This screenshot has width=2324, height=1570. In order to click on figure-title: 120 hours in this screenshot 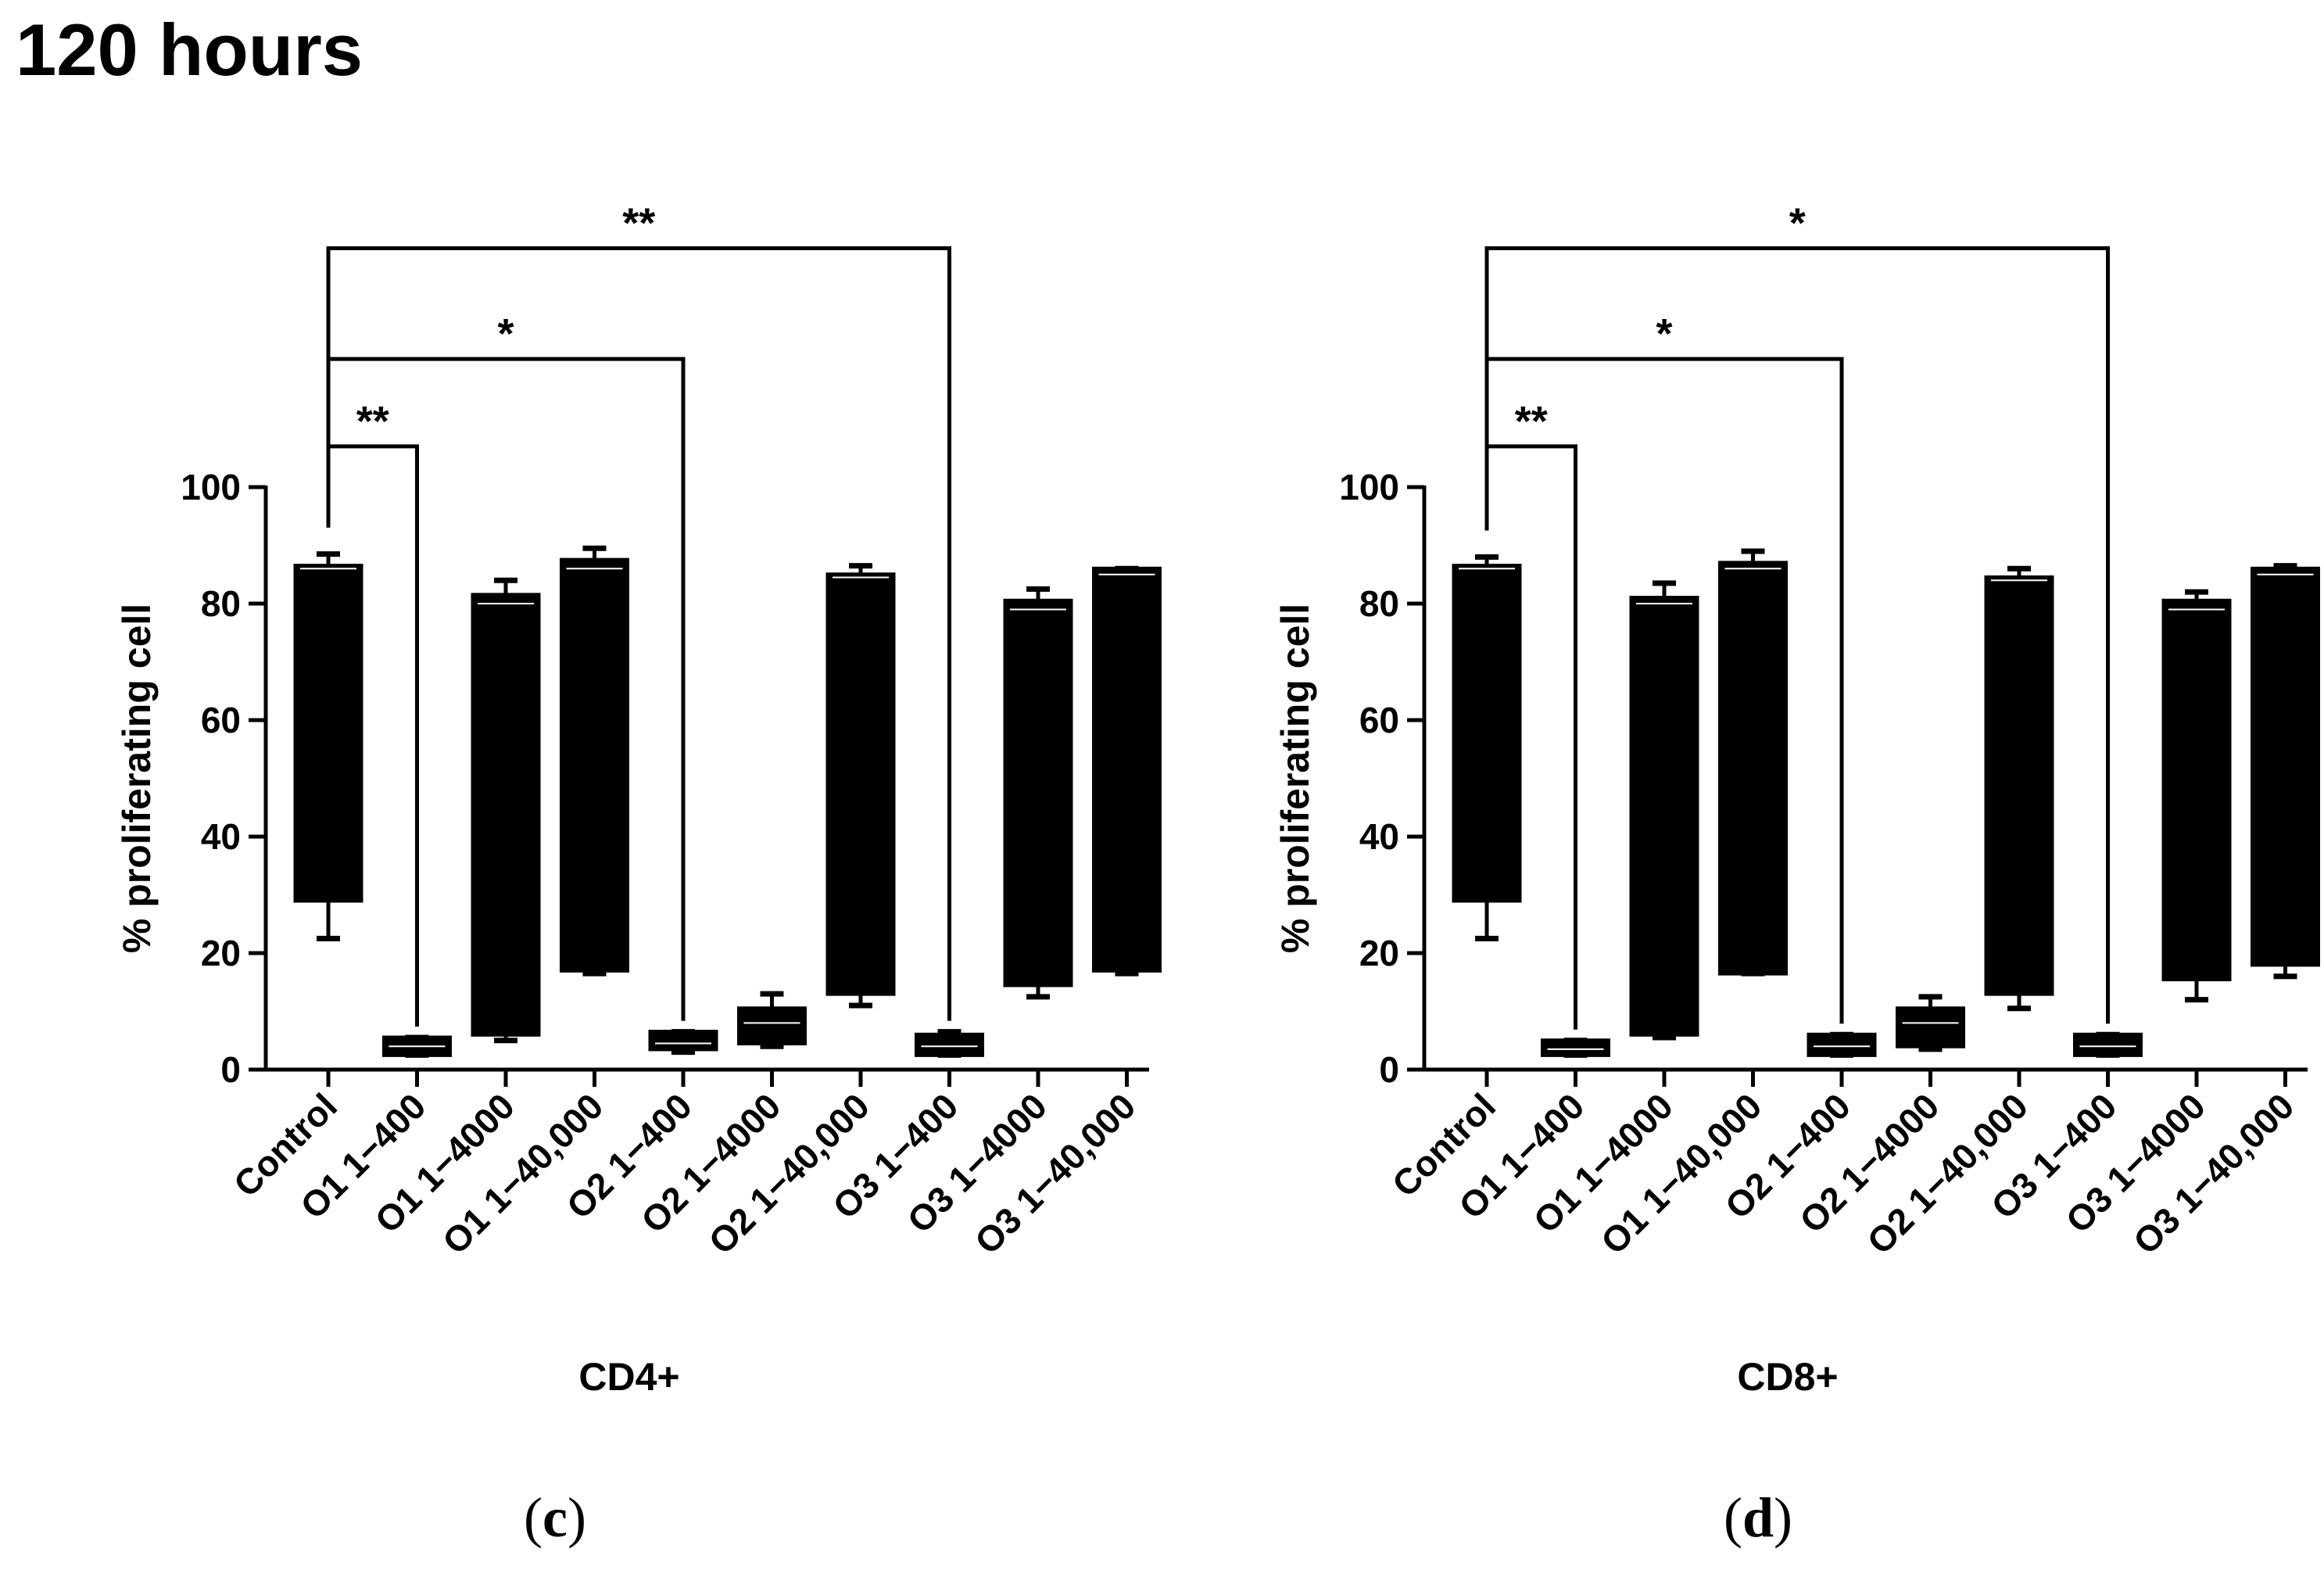, I will do `click(189, 50)`.